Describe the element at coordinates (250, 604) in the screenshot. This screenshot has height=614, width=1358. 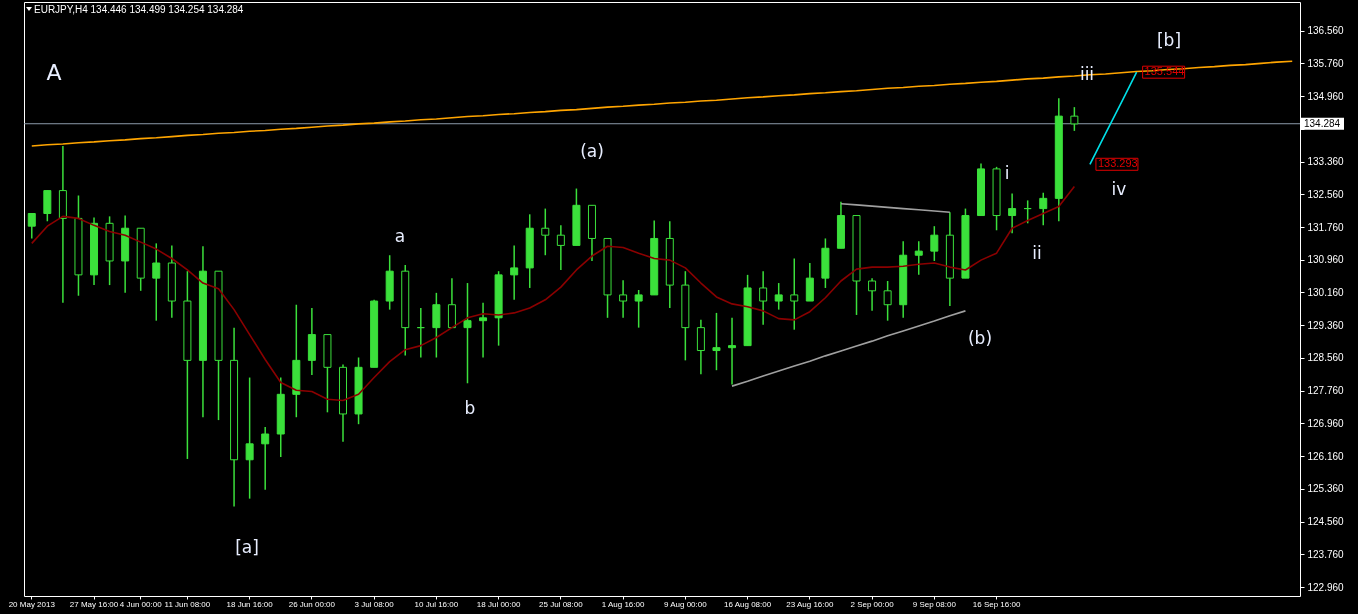
I see `x-tick-label: 18 Jun 16:00` at that location.